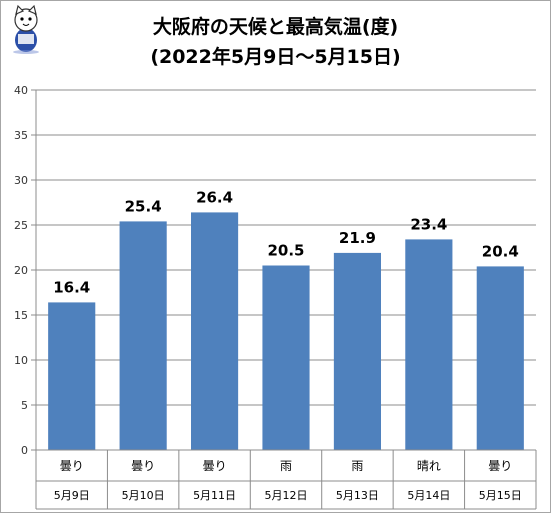 The image size is (551, 513). What do you see at coordinates (21, 90) in the screenshot?
I see `y-tick-label: 40` at bounding box center [21, 90].